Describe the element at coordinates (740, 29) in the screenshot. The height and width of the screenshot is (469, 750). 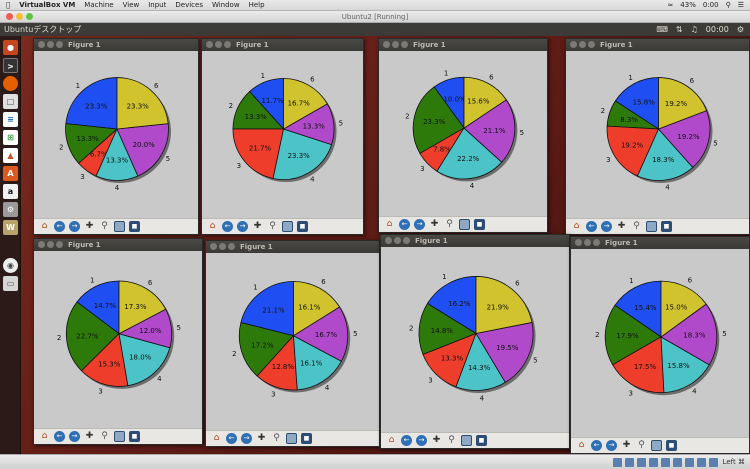
I see `session-gear-icon: ⚙` at that location.